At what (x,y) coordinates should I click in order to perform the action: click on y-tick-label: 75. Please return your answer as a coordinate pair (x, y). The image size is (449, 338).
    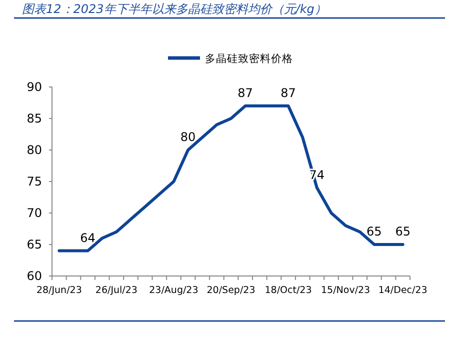
    Looking at the image, I should click on (34, 181).